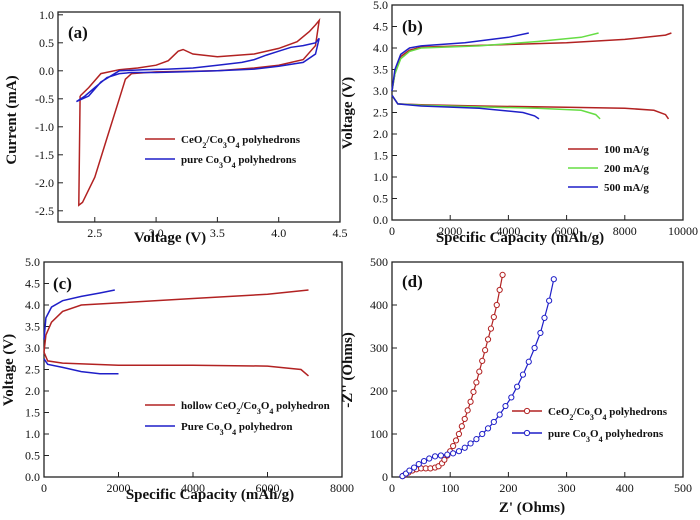 This screenshot has height=520, width=700. Describe the element at coordinates (625, 488) in the screenshot. I see `x-tick-label: 400` at that location.